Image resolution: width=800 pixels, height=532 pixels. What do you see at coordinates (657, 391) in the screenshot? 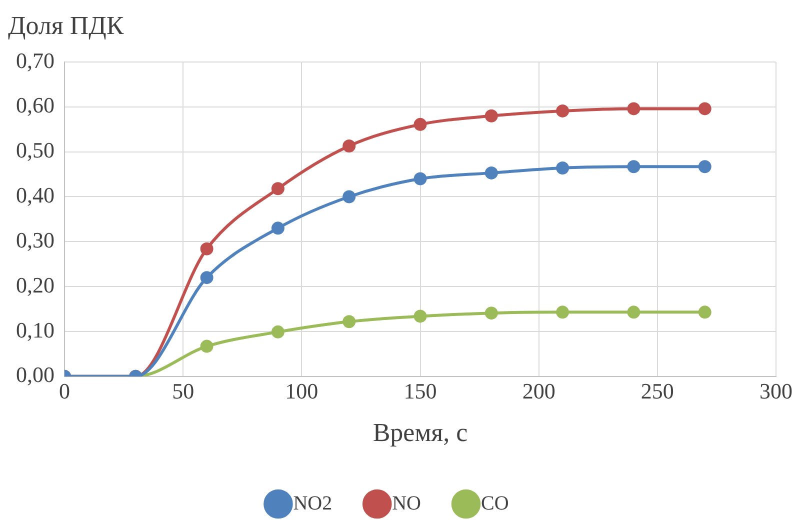
I see `x-tick-label: 250` at bounding box center [657, 391].